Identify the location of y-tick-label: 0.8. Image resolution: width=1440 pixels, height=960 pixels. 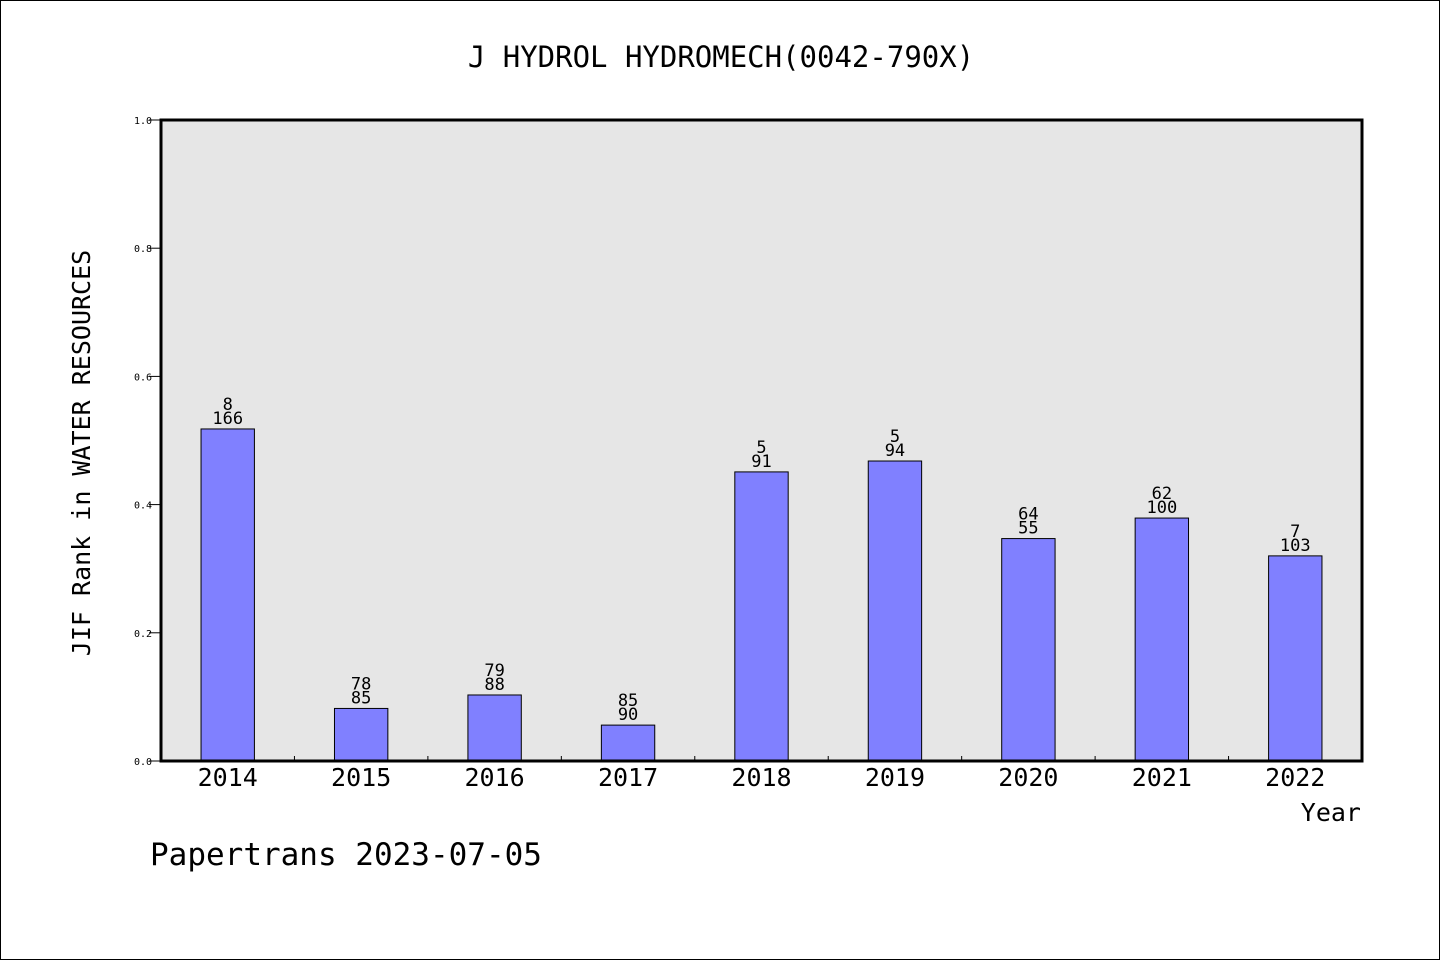
(143, 249).